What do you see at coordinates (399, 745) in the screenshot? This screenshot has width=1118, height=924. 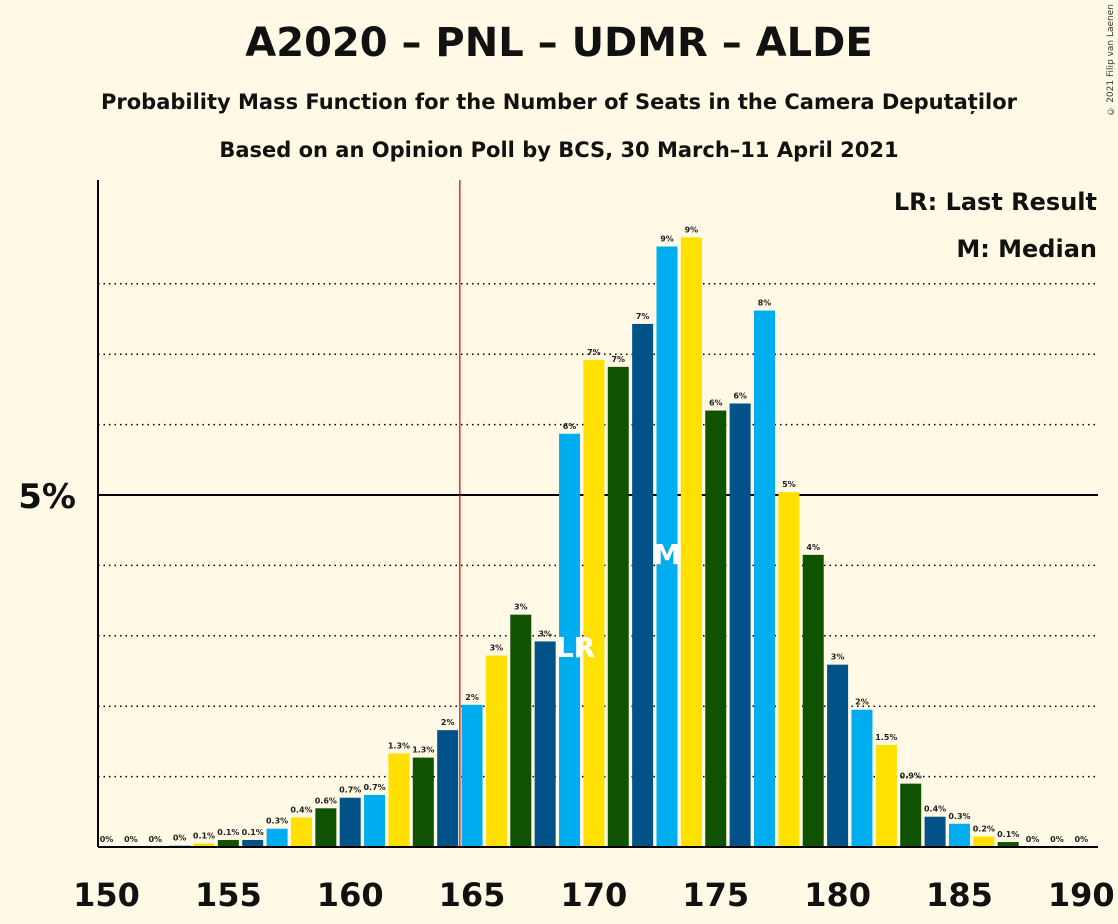 I see `bar-label-162: 1.3%` at bounding box center [399, 745].